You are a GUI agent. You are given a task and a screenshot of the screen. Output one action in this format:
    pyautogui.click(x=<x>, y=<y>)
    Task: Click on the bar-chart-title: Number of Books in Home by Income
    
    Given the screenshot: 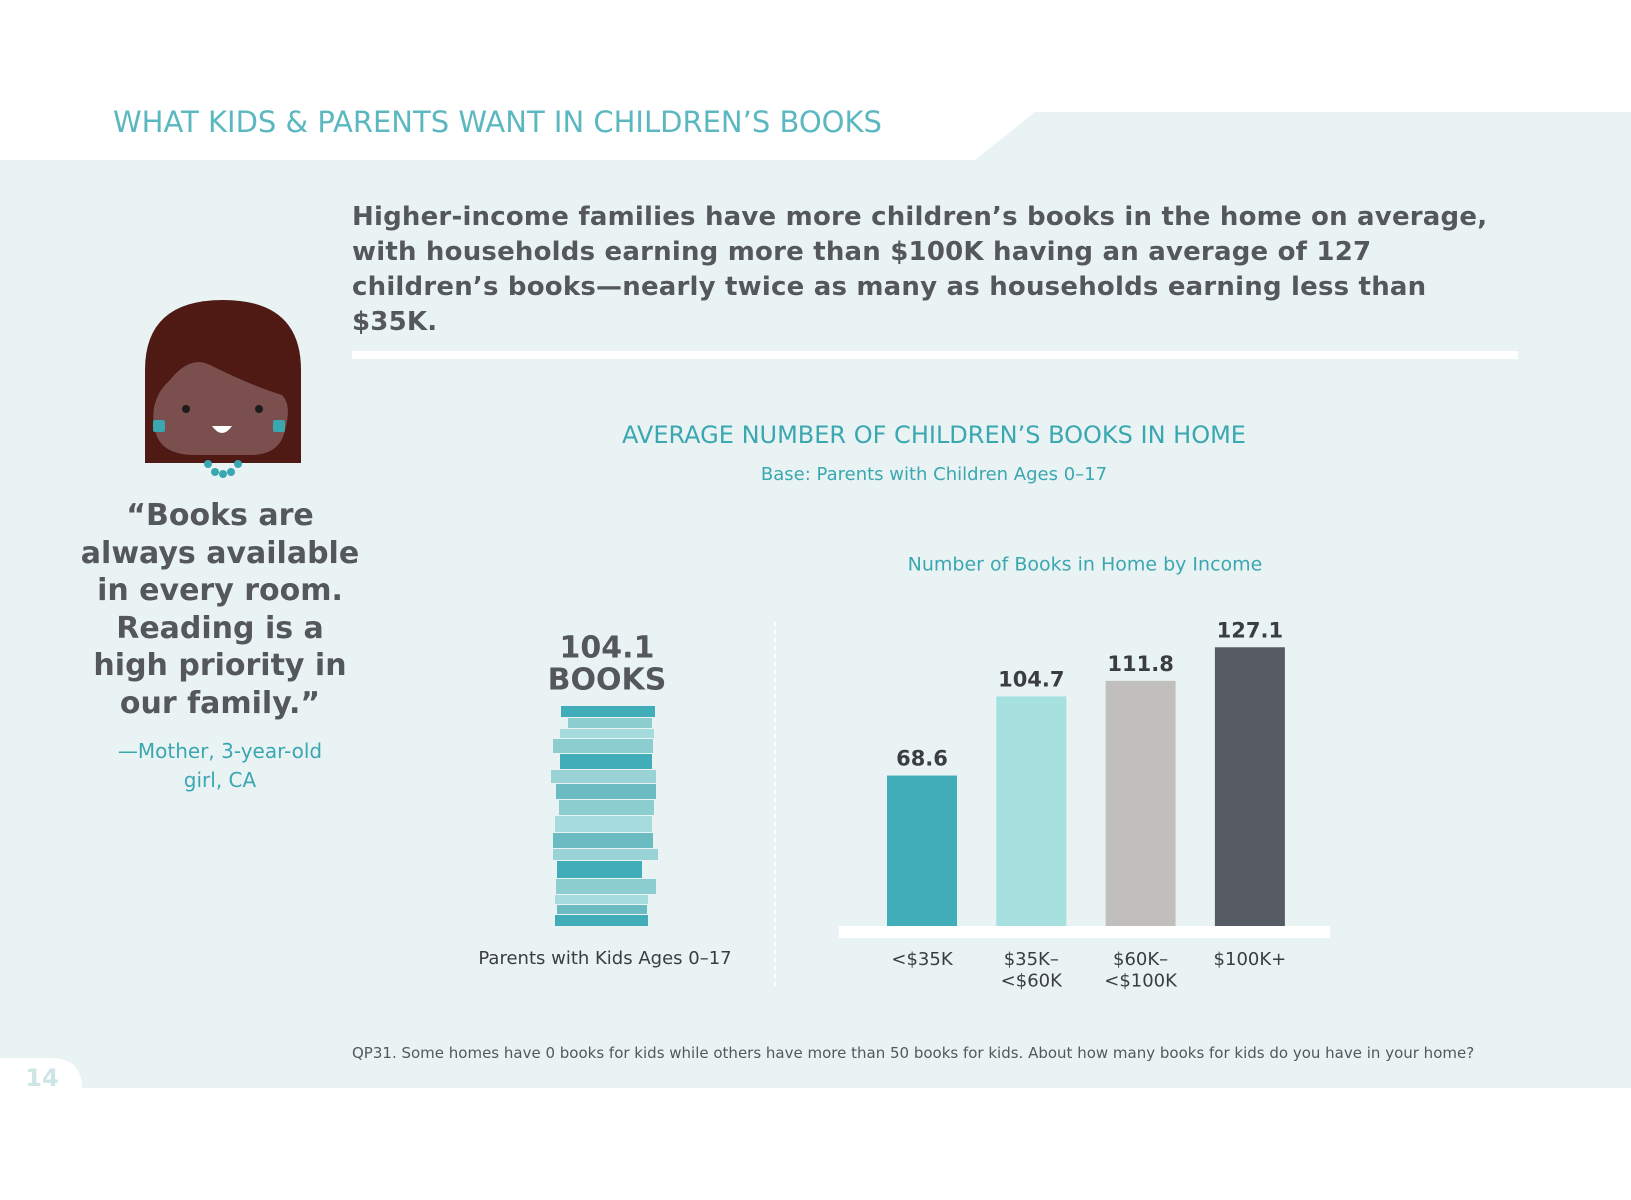 What is the action you would take?
    pyautogui.click(x=1085, y=565)
    